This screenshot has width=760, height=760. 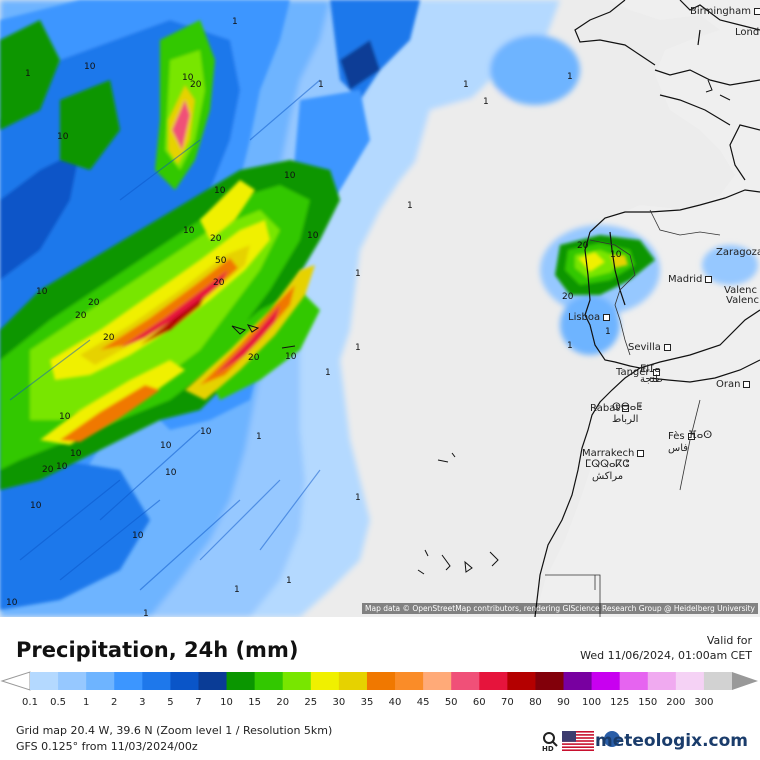 What do you see at coordinates (728, 384) in the screenshot?
I see `city-name: Oran` at bounding box center [728, 384].